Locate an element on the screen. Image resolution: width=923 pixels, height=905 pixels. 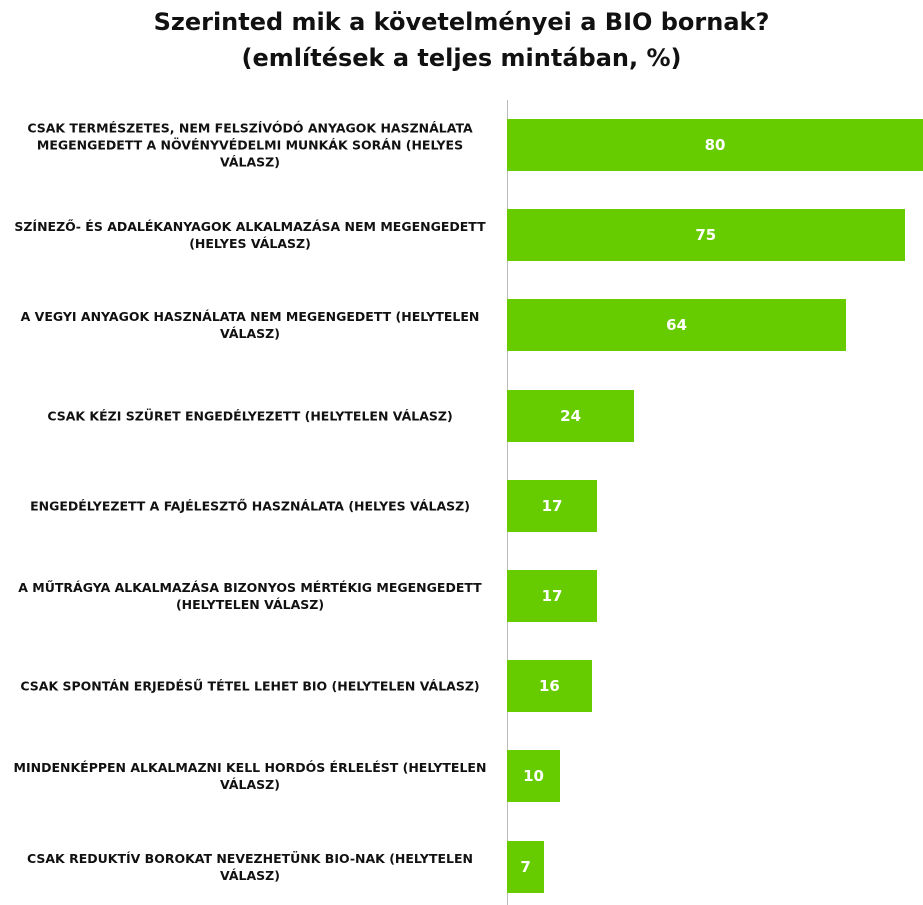
data-label: 7 is located at coordinates (525, 866).